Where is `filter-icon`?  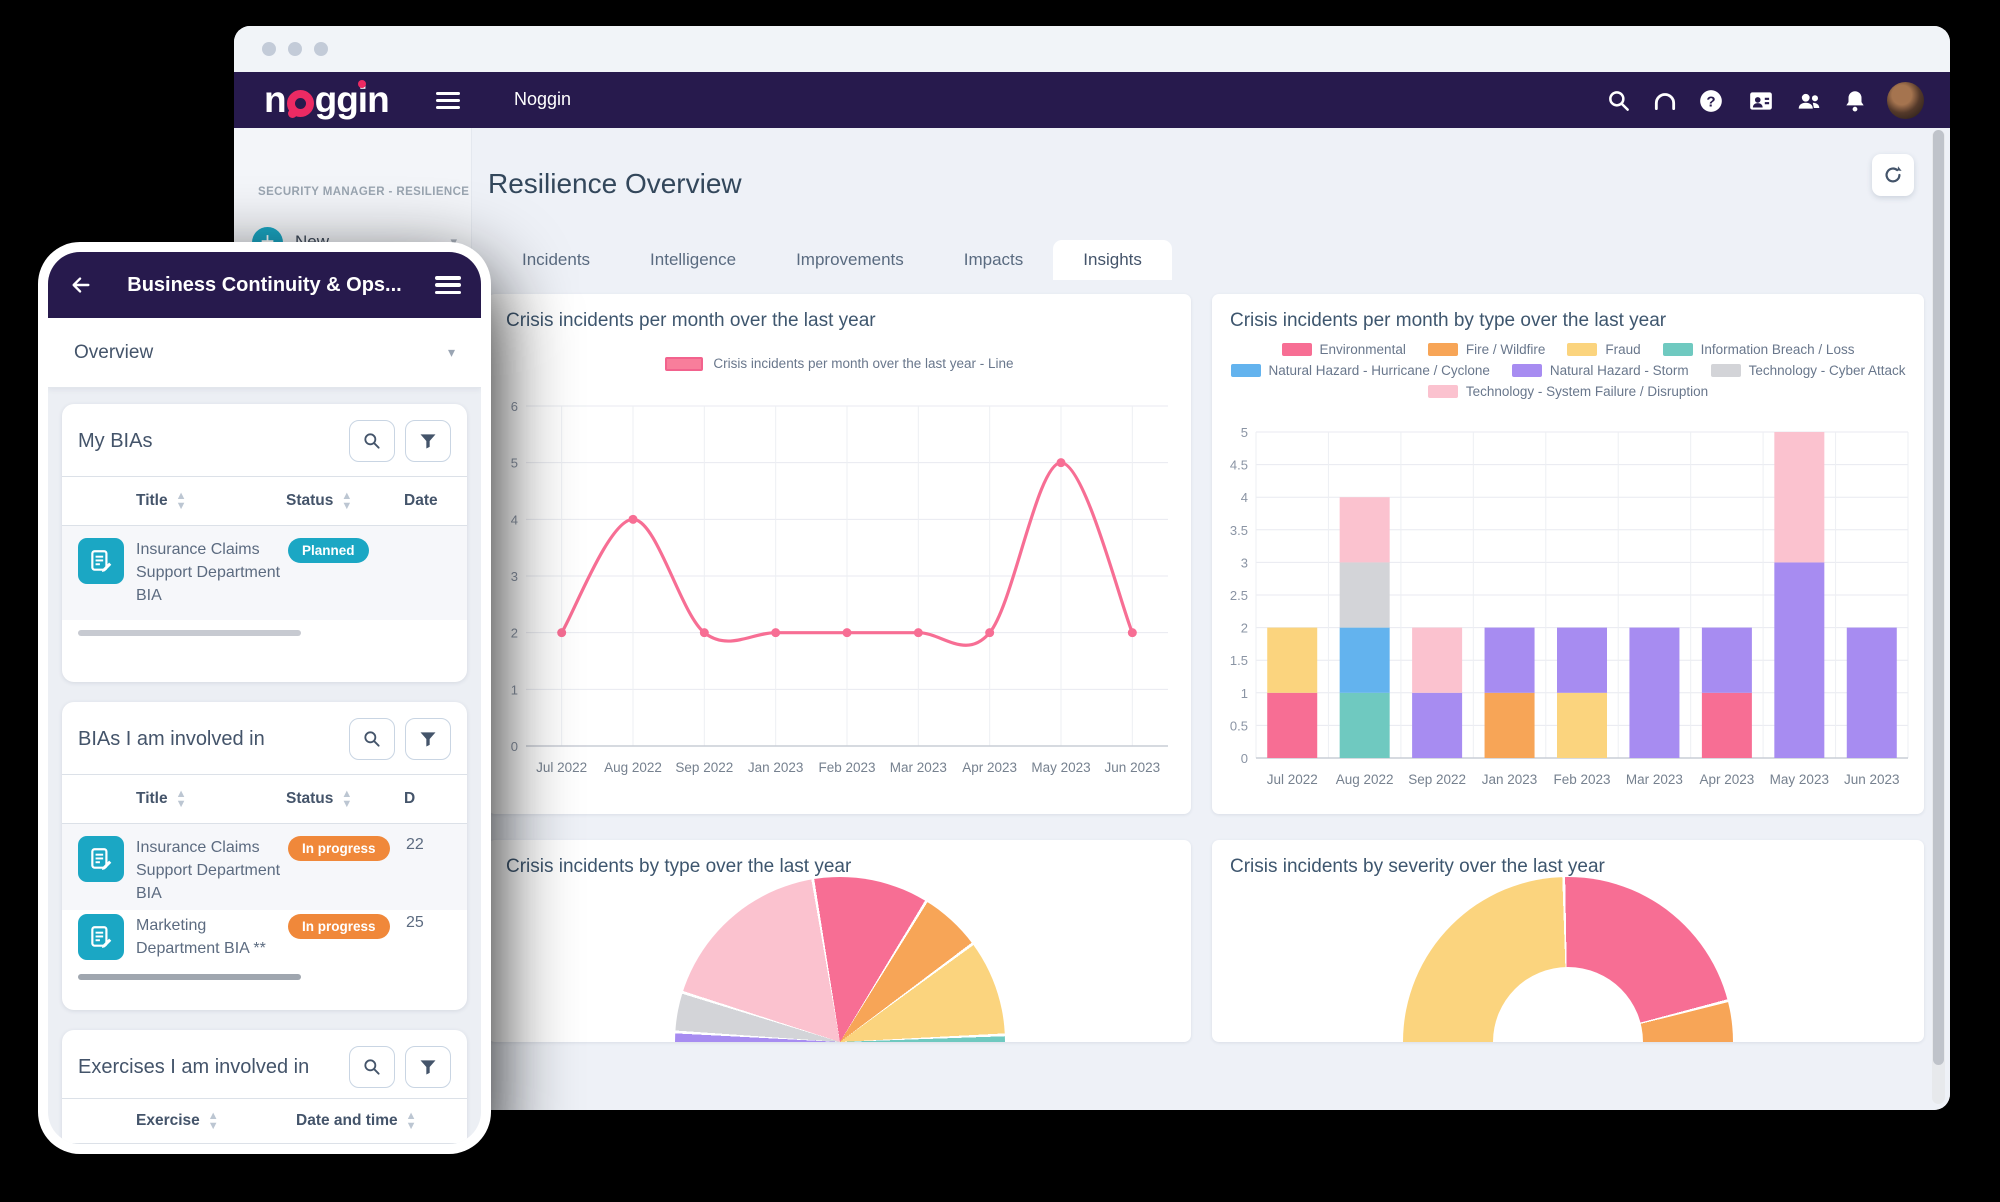 filter-icon is located at coordinates (428, 1067).